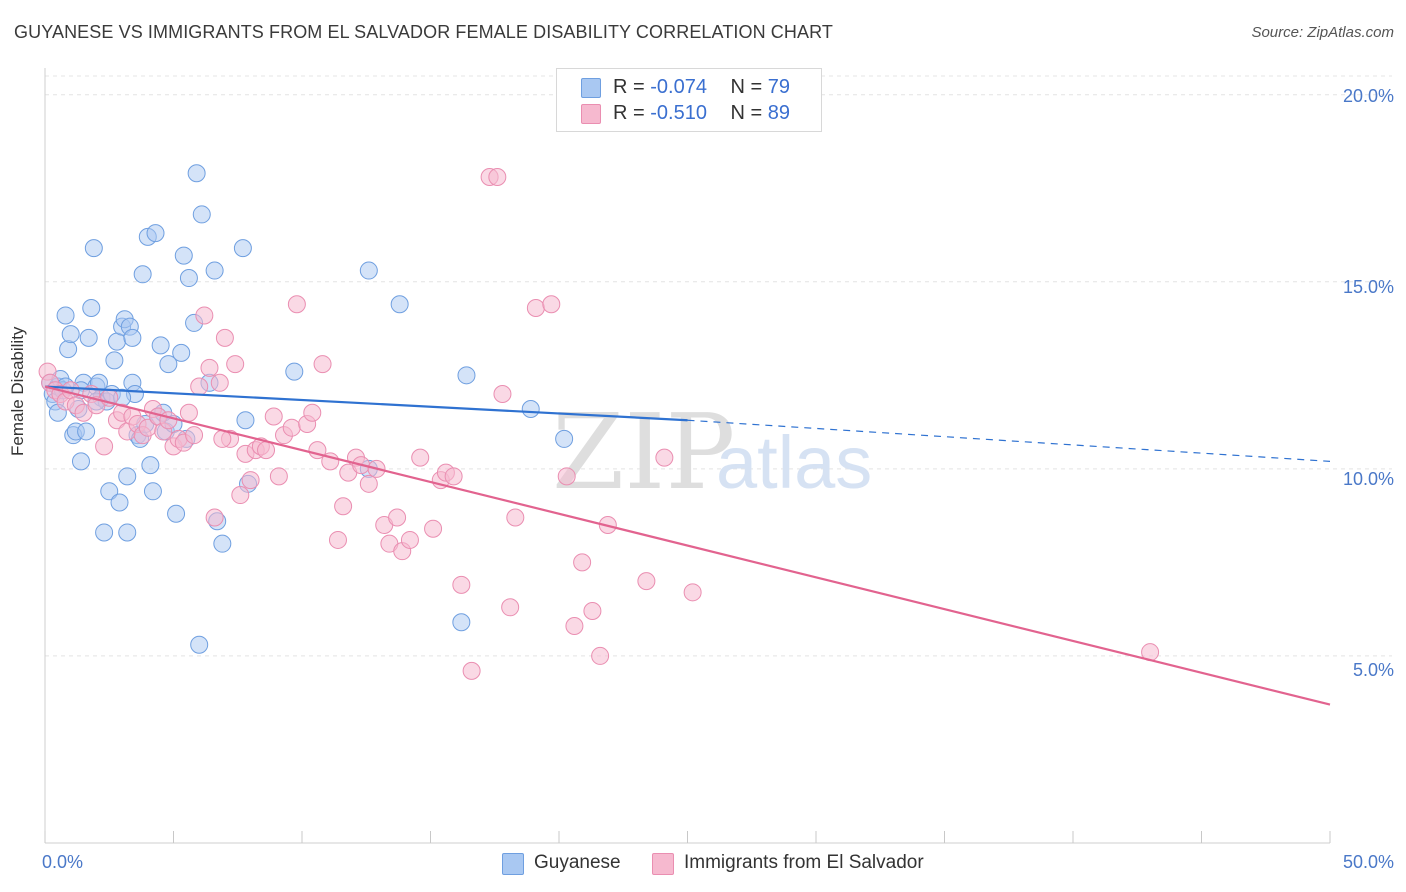  What do you see at coordinates (1368, 96) in the screenshot?
I see `y-tick-label: 20.0%` at bounding box center [1368, 96].